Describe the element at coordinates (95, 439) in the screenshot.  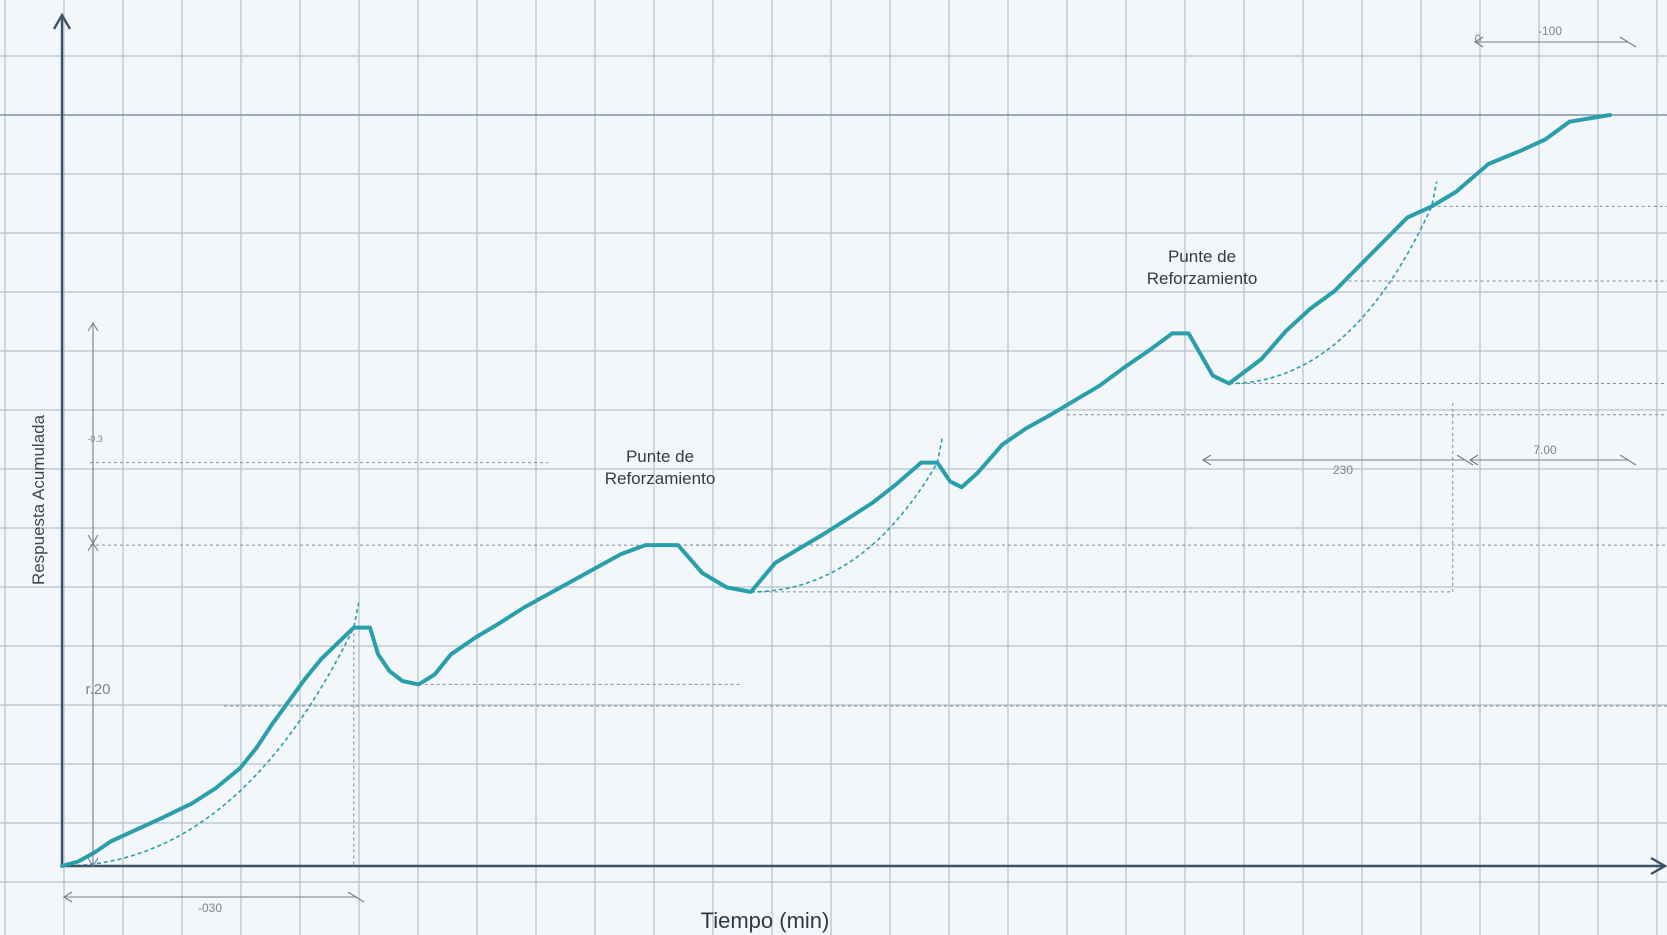
I see `dim-label-left-small: -0.3` at that location.